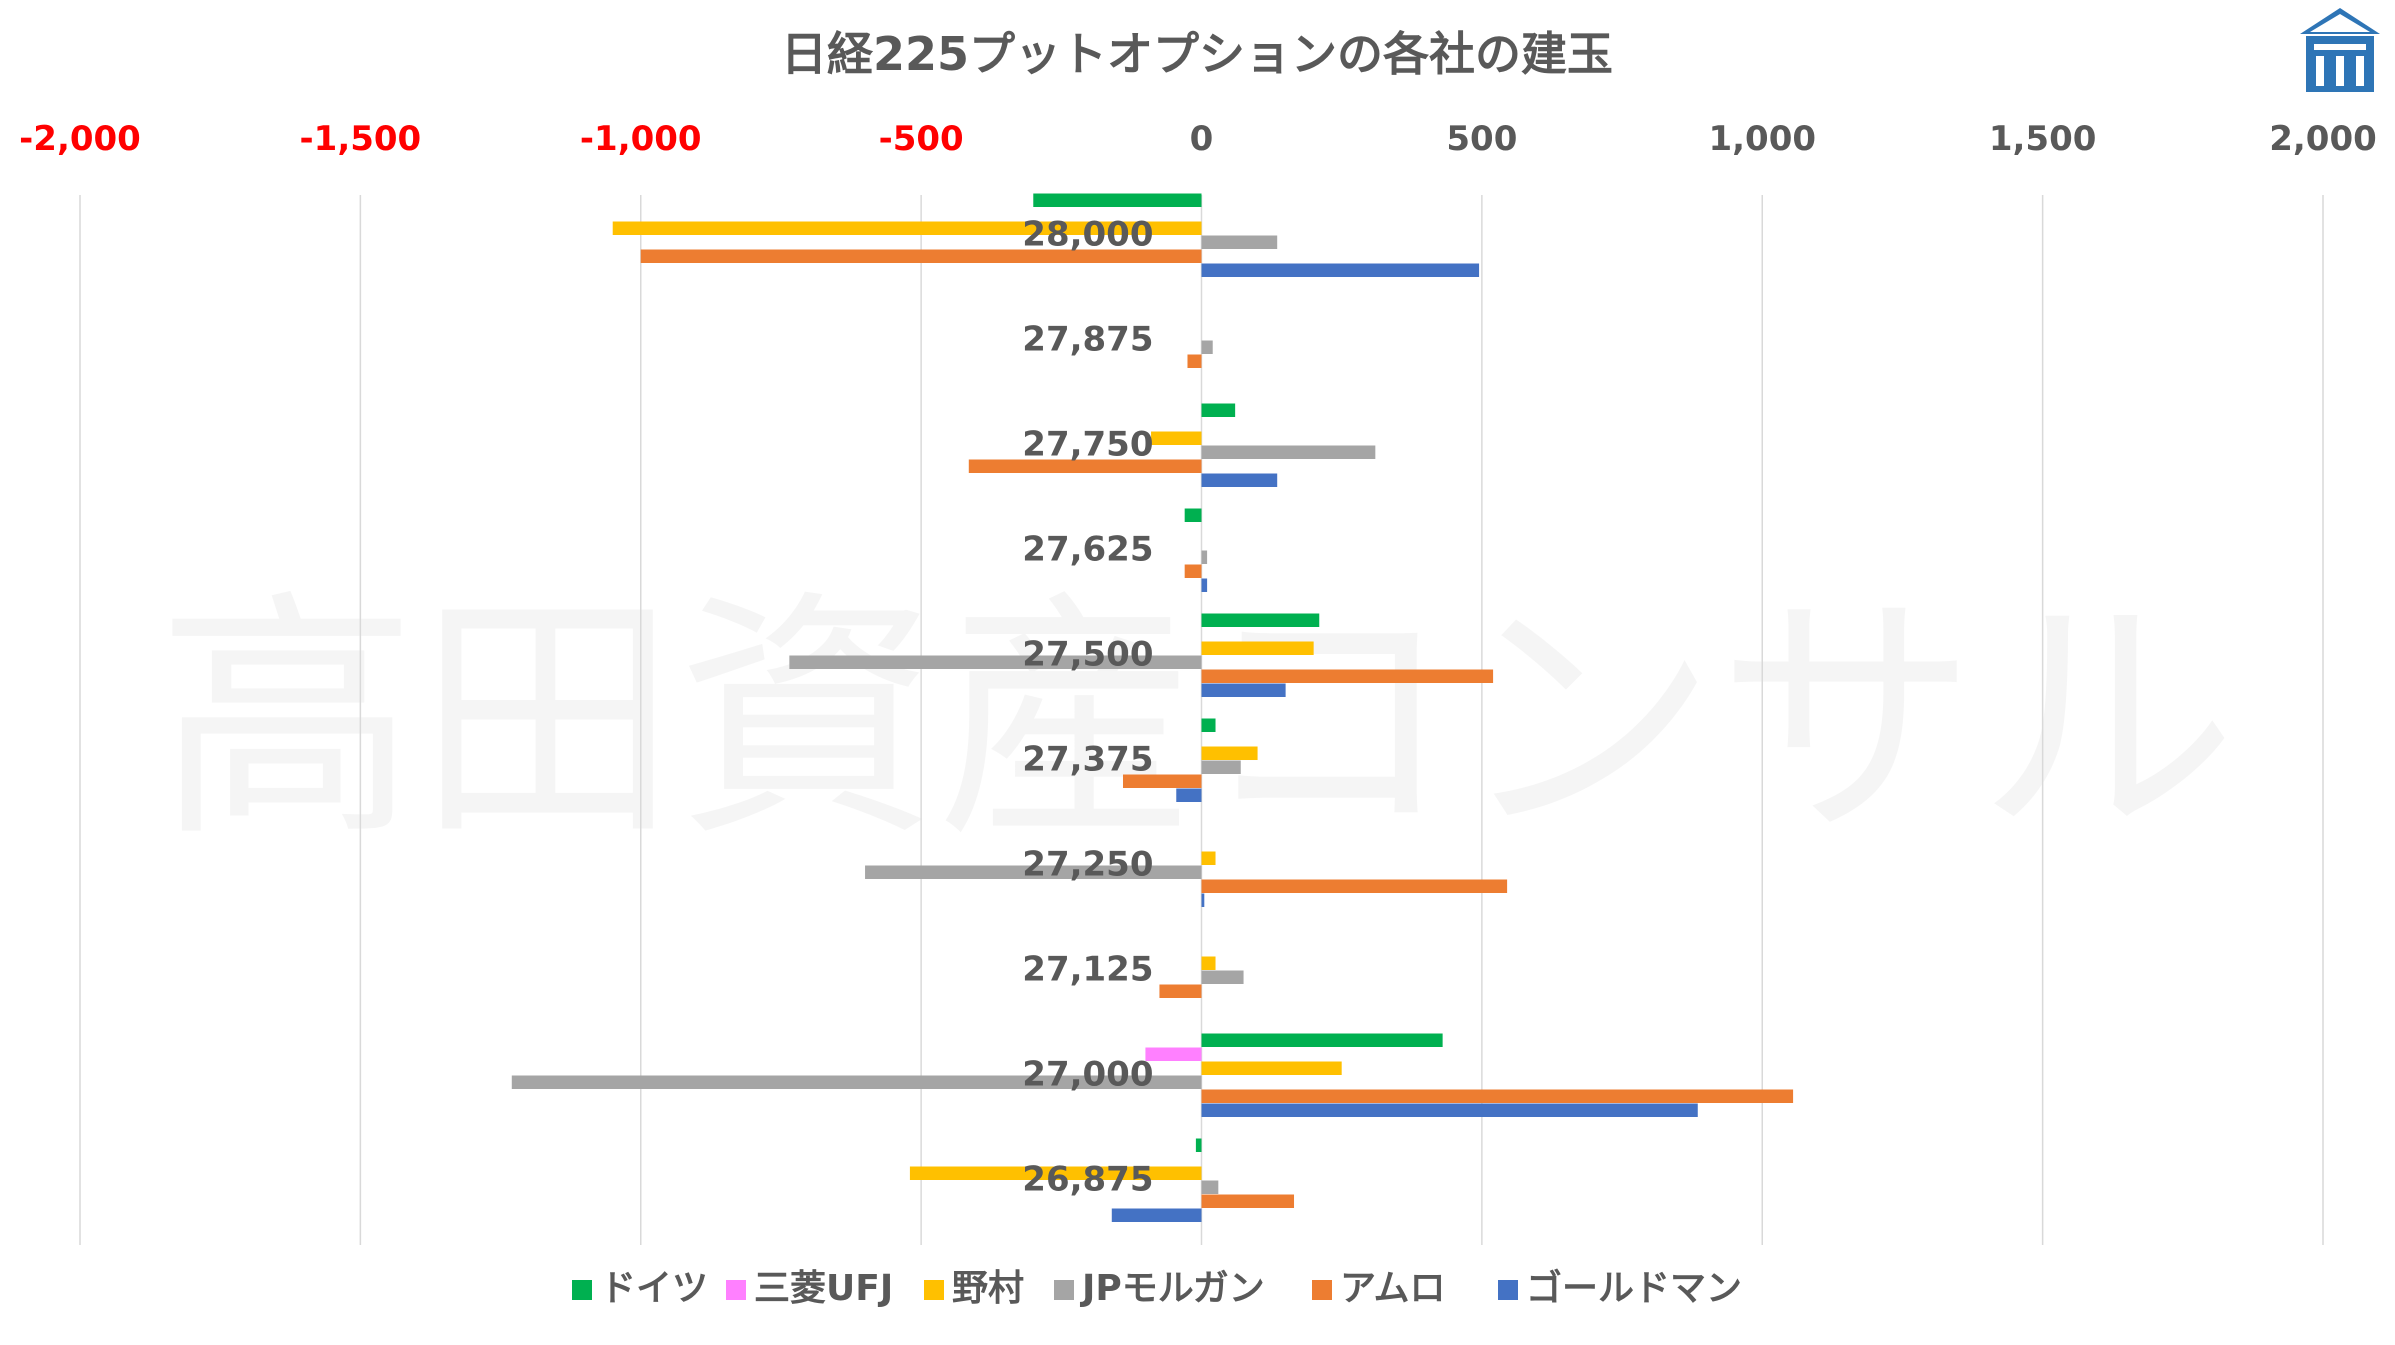 This screenshot has width=2395, height=1345. Describe the element at coordinates (1087, 970) in the screenshot. I see `category-label: 27,125` at that location.